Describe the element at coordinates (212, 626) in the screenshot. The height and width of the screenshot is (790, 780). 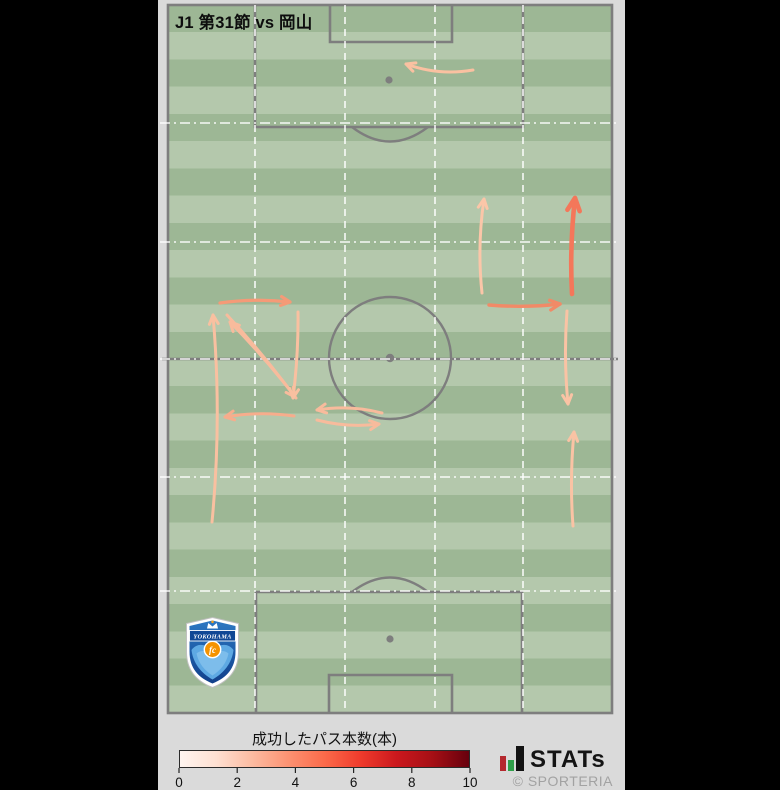
I see `logo-crown-icon` at that location.